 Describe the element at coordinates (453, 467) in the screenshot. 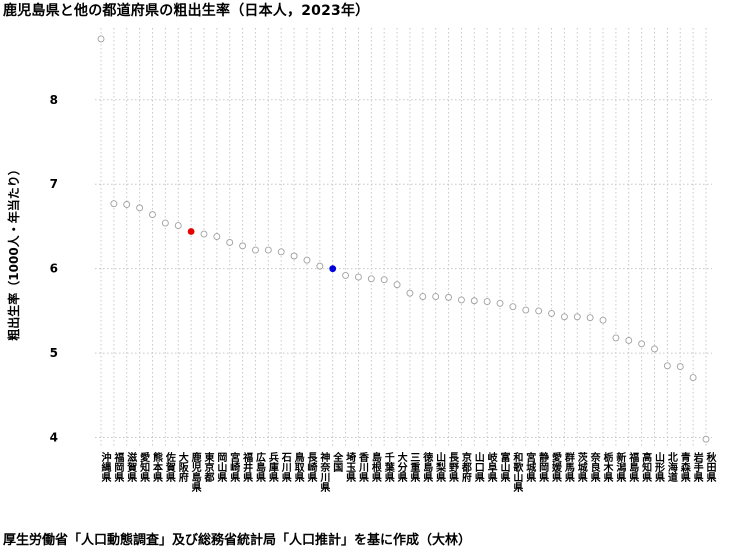

I see `category-label: 長野県` at that location.